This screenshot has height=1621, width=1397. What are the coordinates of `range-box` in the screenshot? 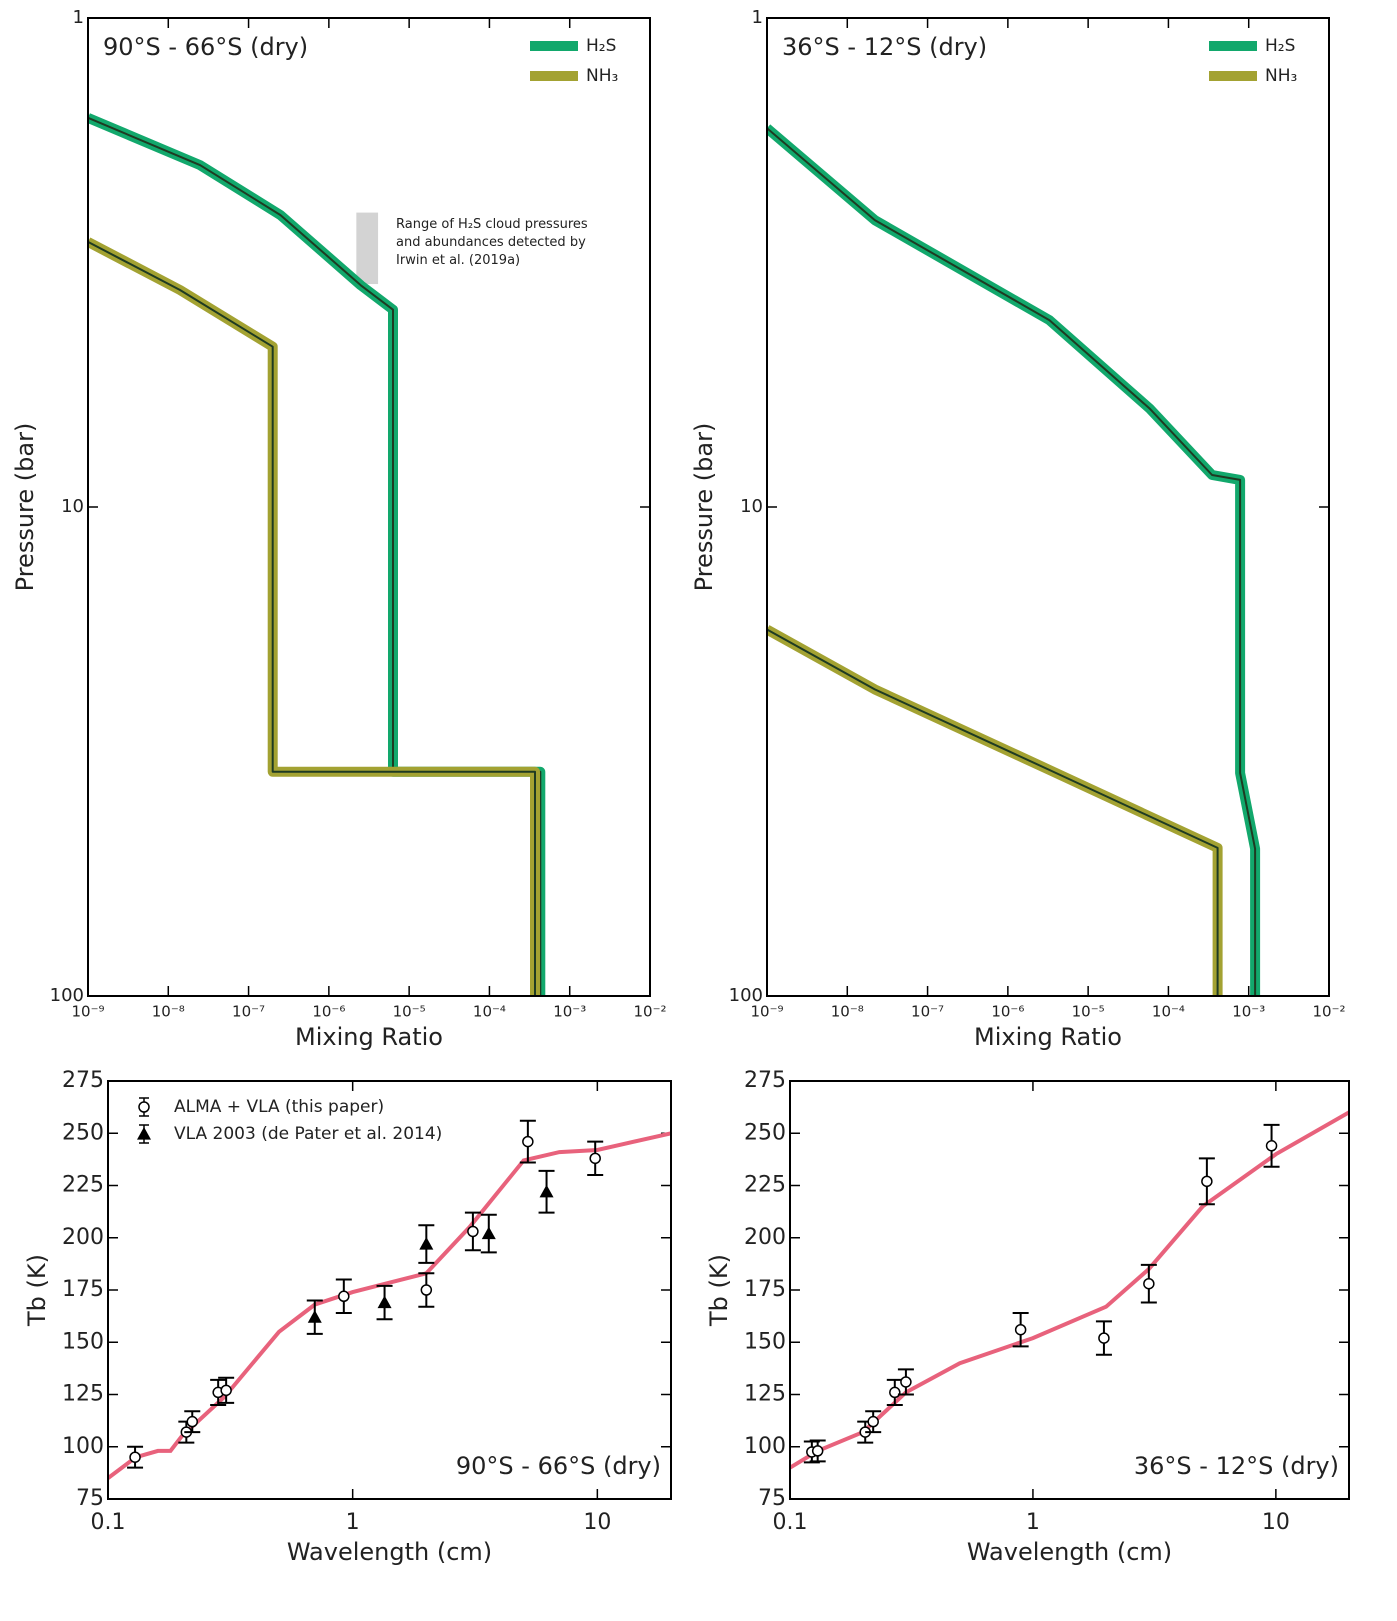 It's located at (367, 248).